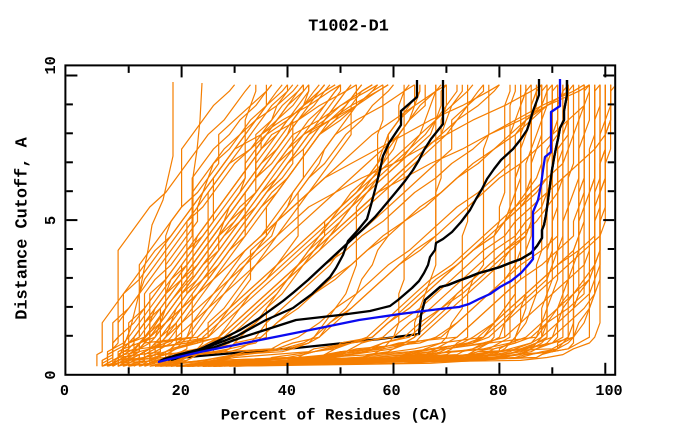  Describe the element at coordinates (23, 227) in the screenshot. I see `svg-text: Distance Cutoff, A` at that location.